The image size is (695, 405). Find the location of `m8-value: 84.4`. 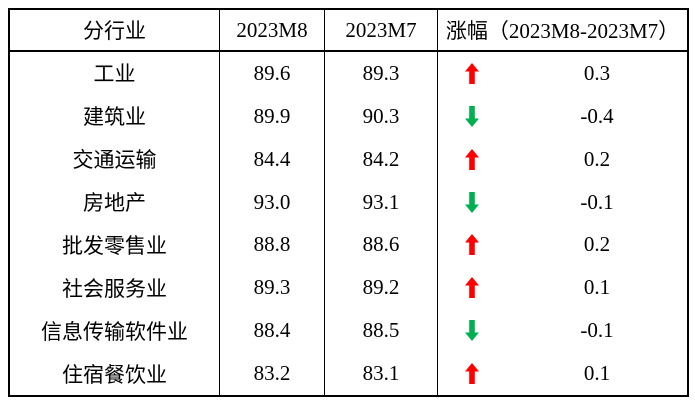

m8-value: 84.4 is located at coordinates (272, 159).